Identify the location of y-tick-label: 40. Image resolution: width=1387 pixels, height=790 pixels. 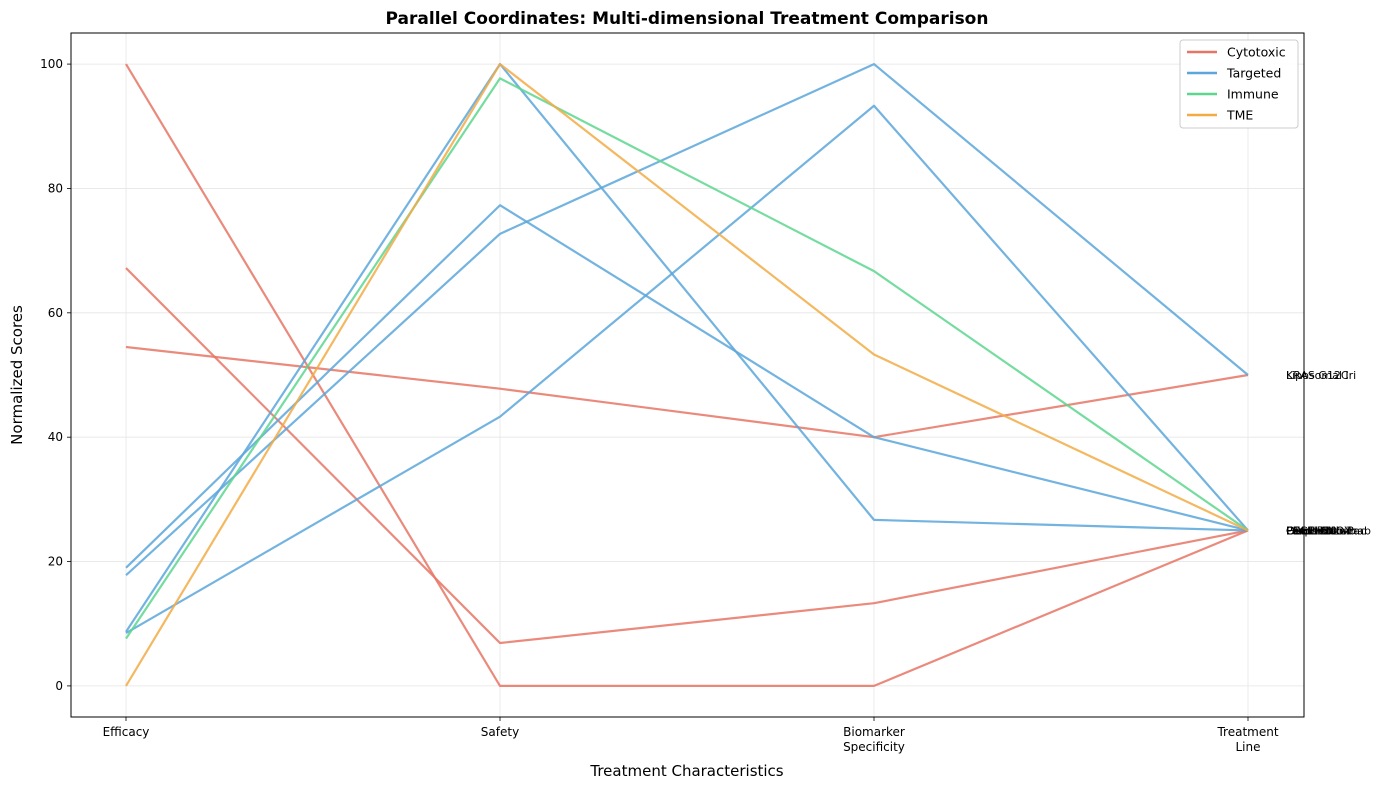
(55, 437).